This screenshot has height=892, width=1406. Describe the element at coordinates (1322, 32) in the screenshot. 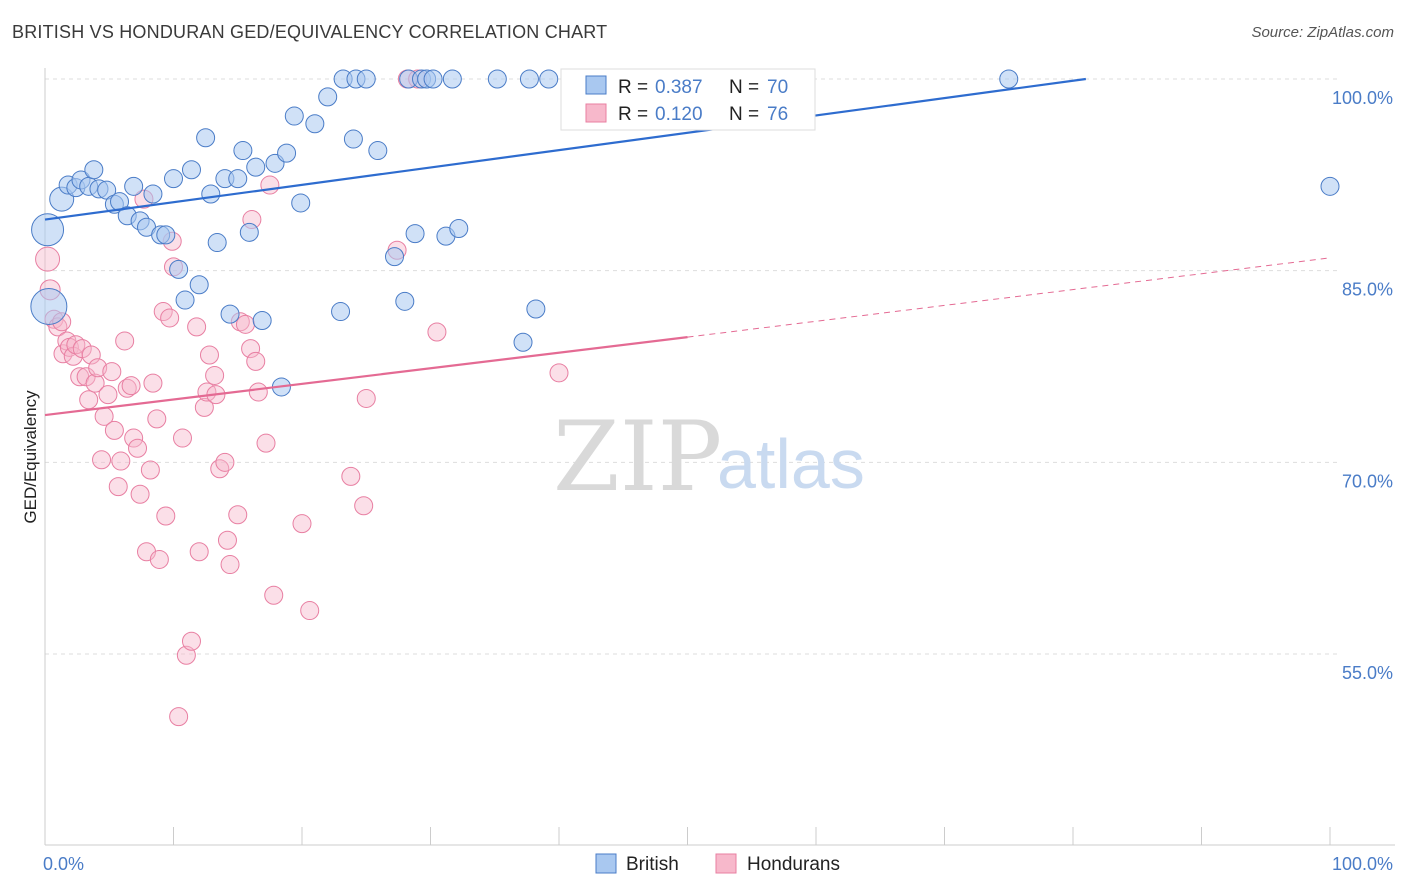

I see `chart-source: Source: ZipAtlas.com` at that location.